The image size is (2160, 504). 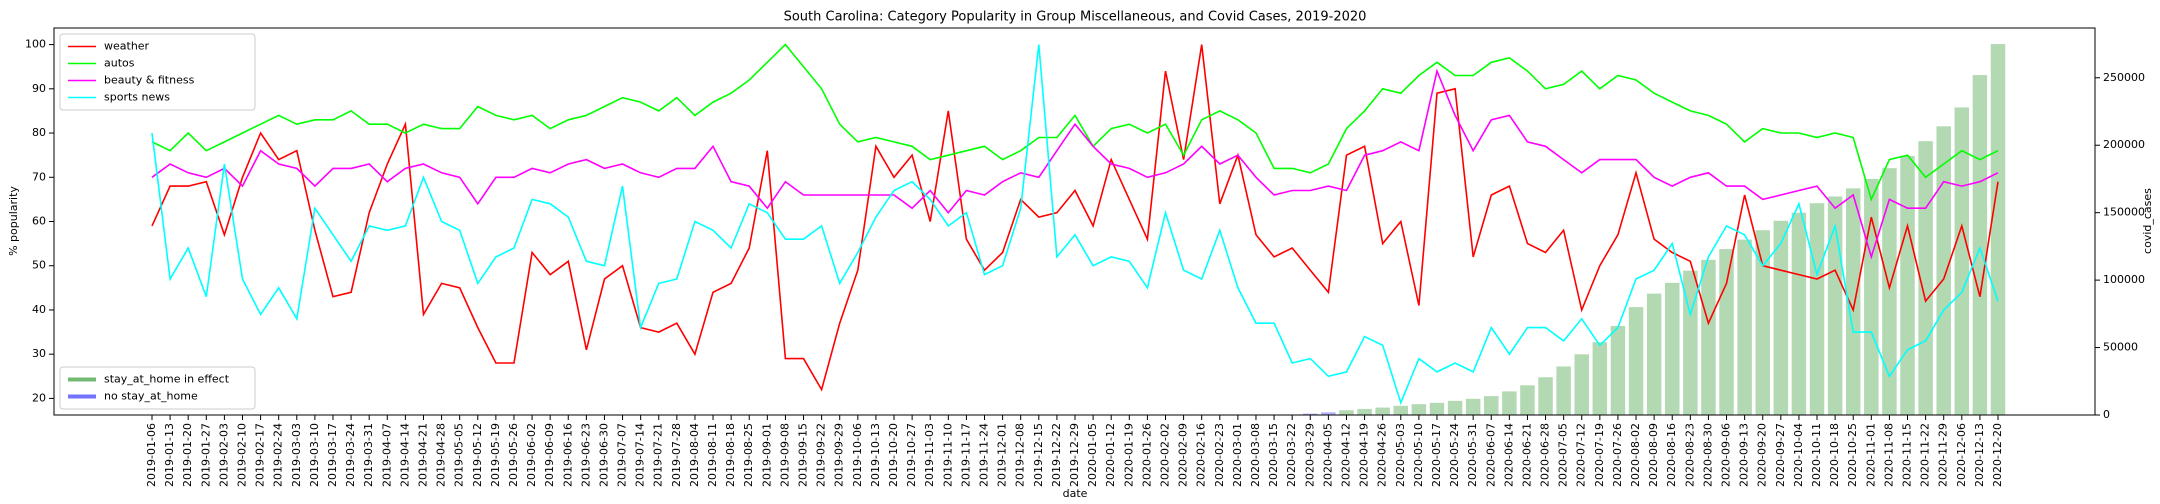 I want to click on x-tick-label: 2020-10-11, so click(x=1816, y=455).